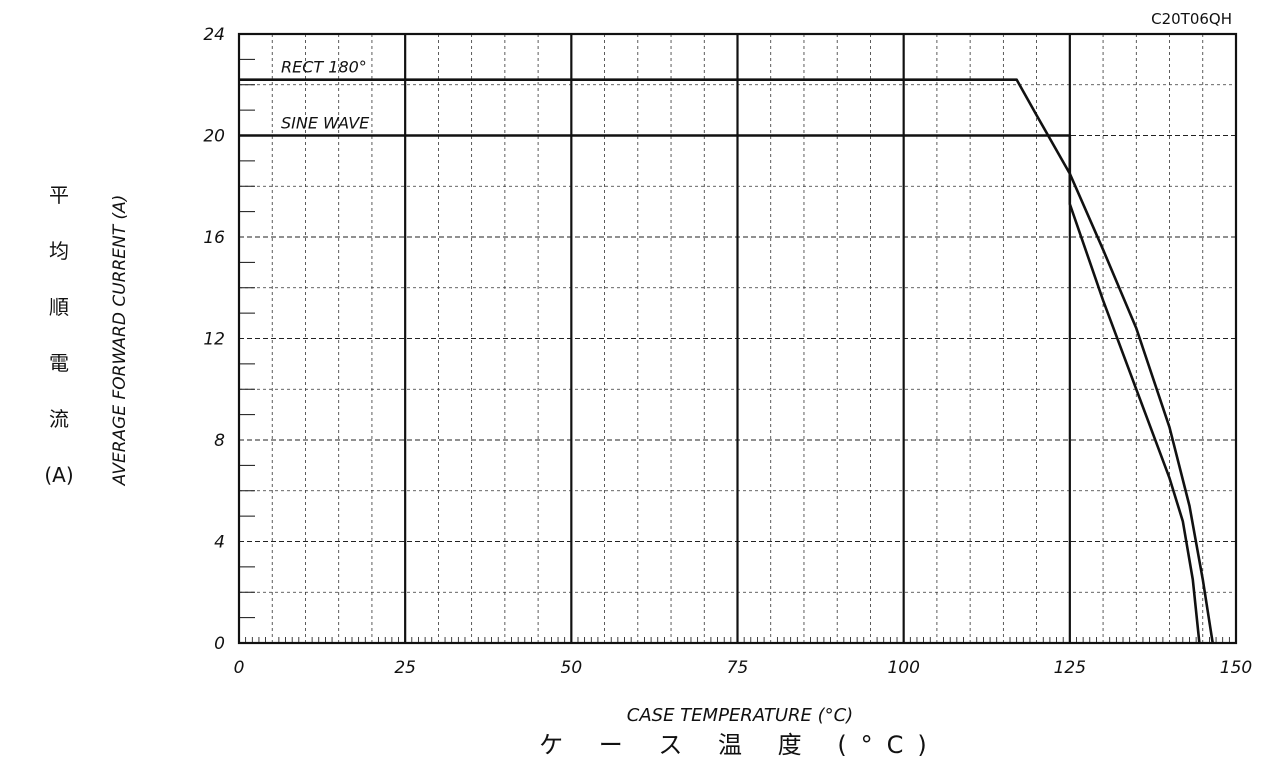 The height and width of the screenshot is (764, 1276). What do you see at coordinates (59, 195) in the screenshot?
I see `y-axis-label-ja-char: 平` at bounding box center [59, 195].